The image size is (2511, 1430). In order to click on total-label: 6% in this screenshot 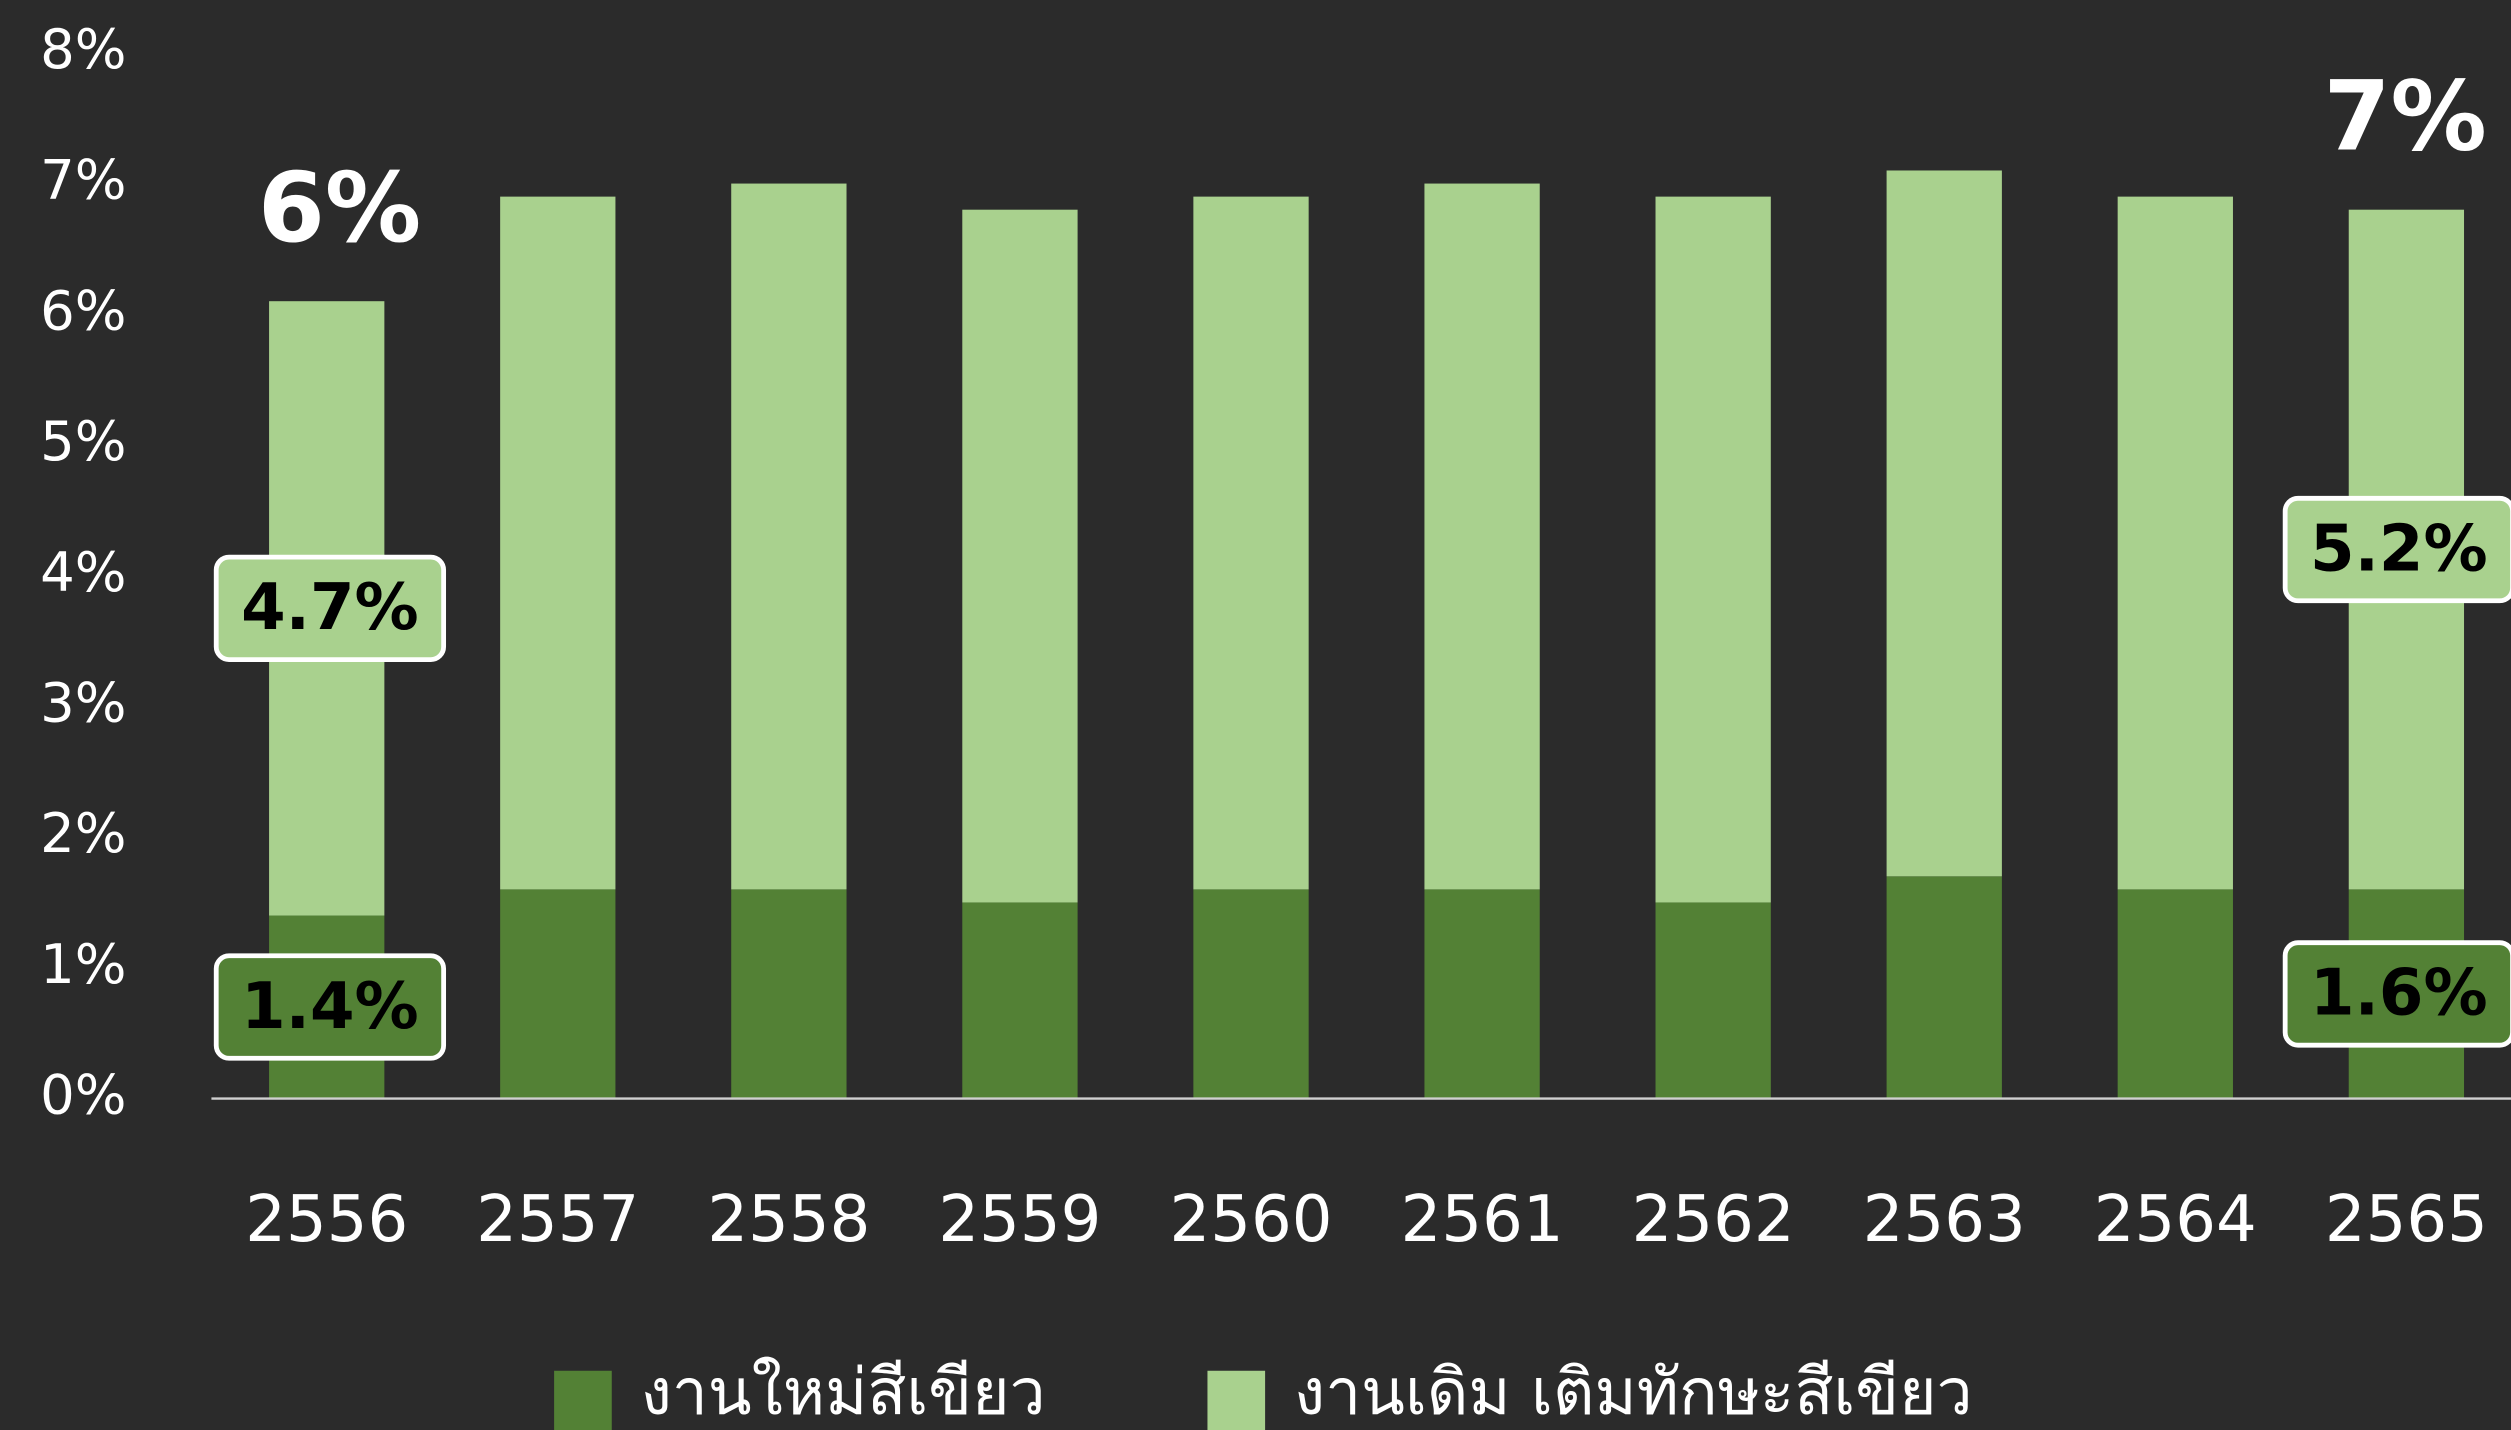, I will do `click(339, 208)`.